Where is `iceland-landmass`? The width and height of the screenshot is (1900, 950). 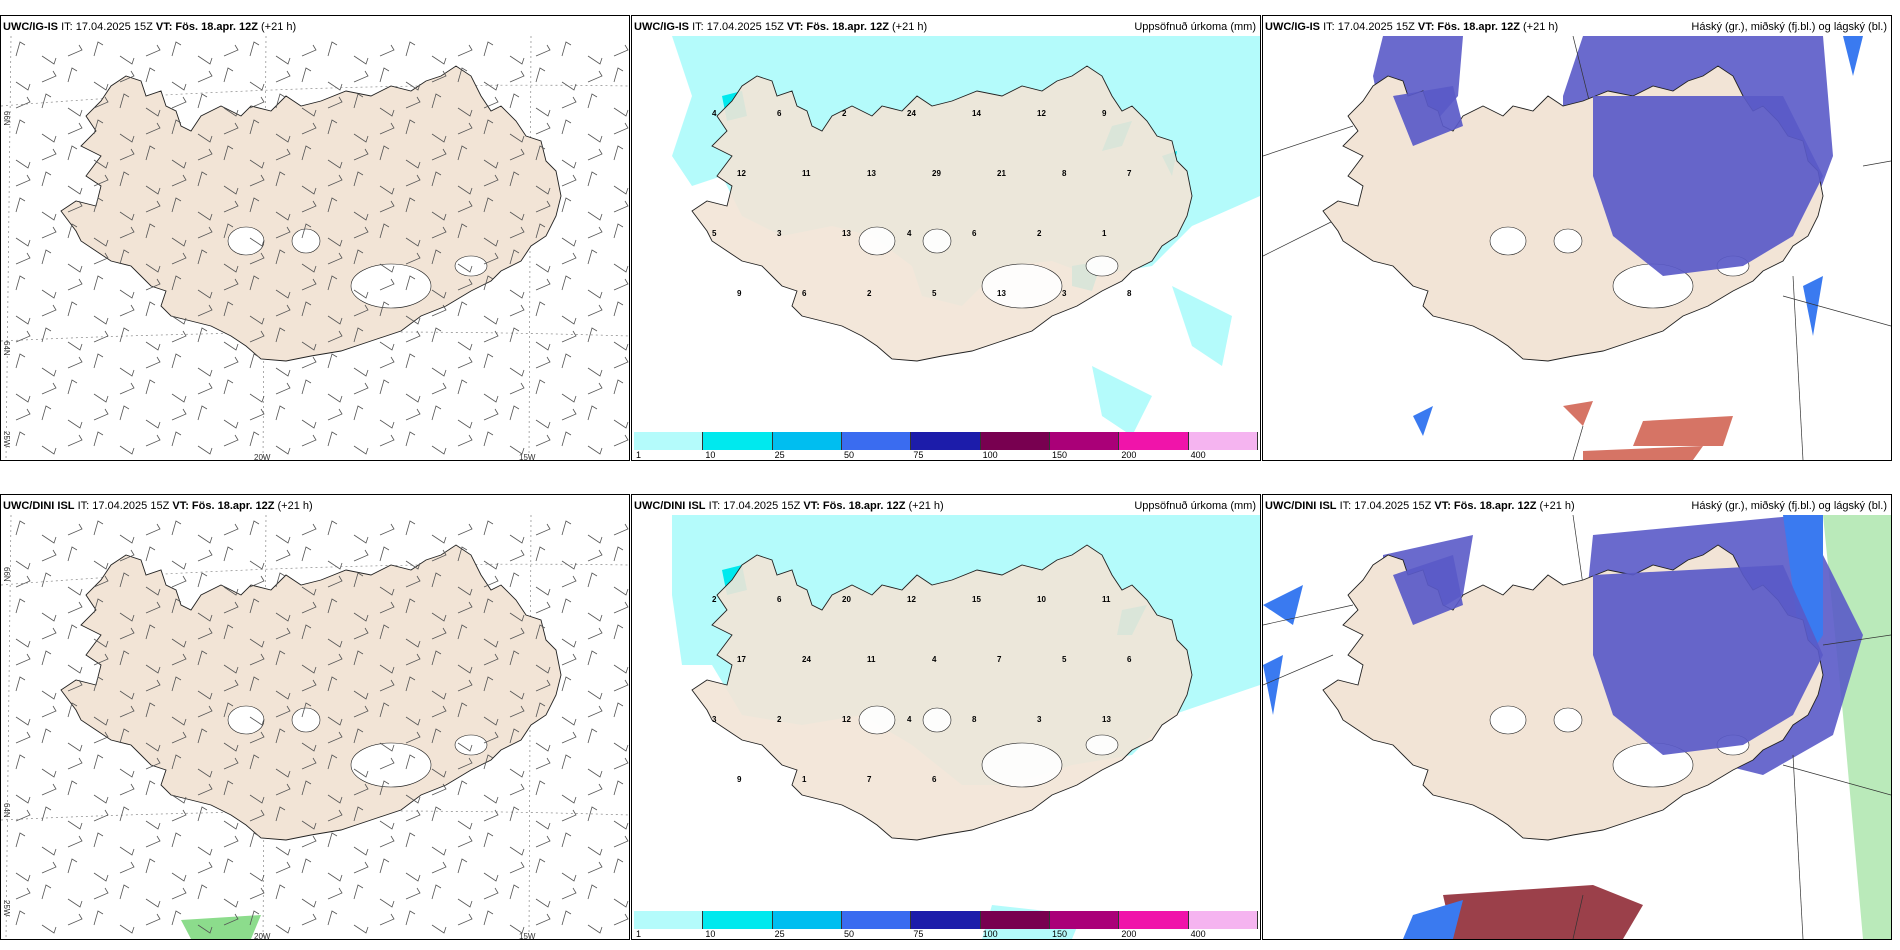
iceland-landmass is located at coordinates (311, 213).